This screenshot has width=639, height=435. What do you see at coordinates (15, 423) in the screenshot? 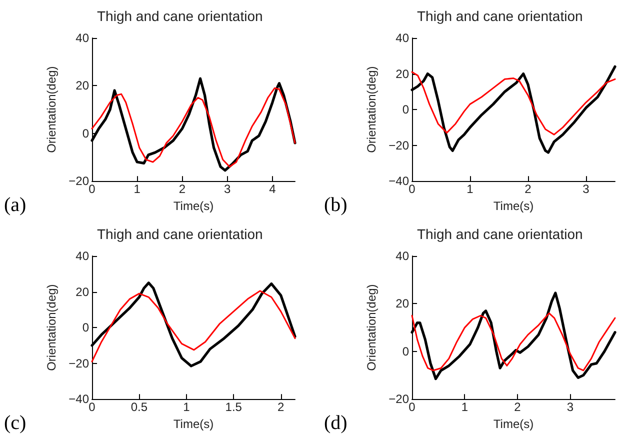
I see `text: (c)` at bounding box center [15, 423].